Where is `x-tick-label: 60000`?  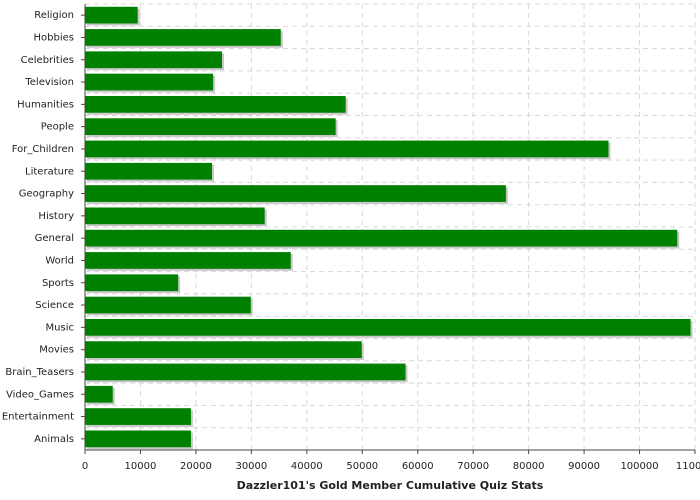
x-tick-label: 60000 is located at coordinates (418, 466).